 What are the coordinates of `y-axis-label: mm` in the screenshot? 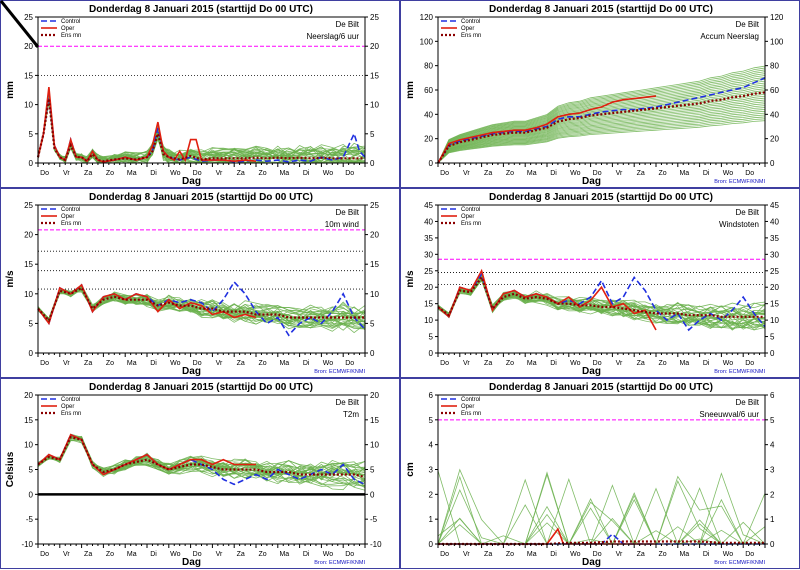 It's located at (10, 90).